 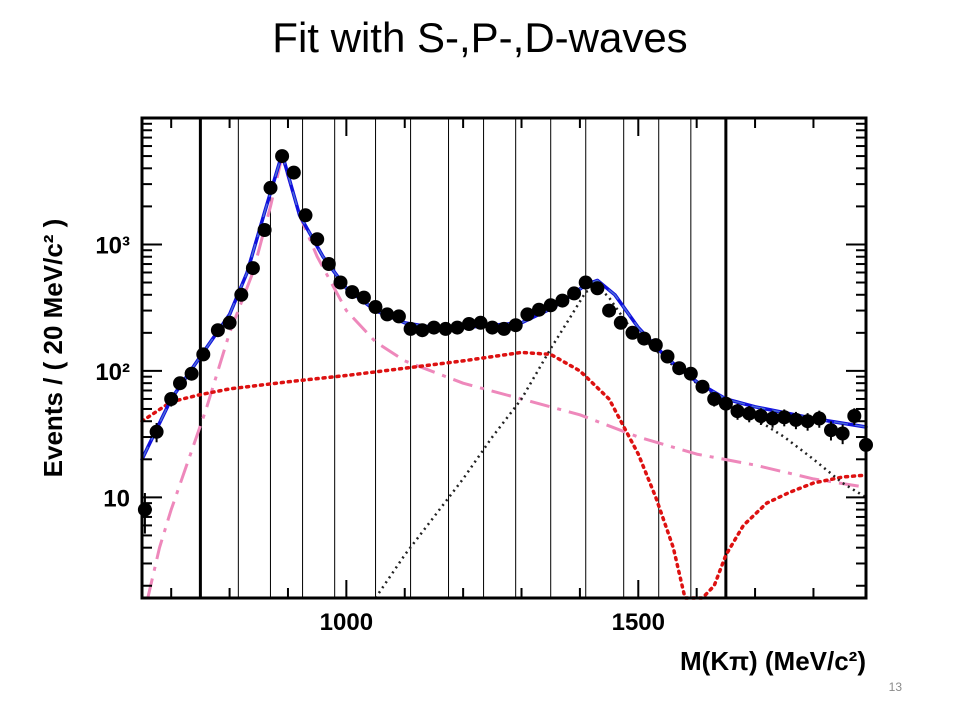 What do you see at coordinates (112, 245) in the screenshot?
I see `y-tick-label: 10³` at bounding box center [112, 245].